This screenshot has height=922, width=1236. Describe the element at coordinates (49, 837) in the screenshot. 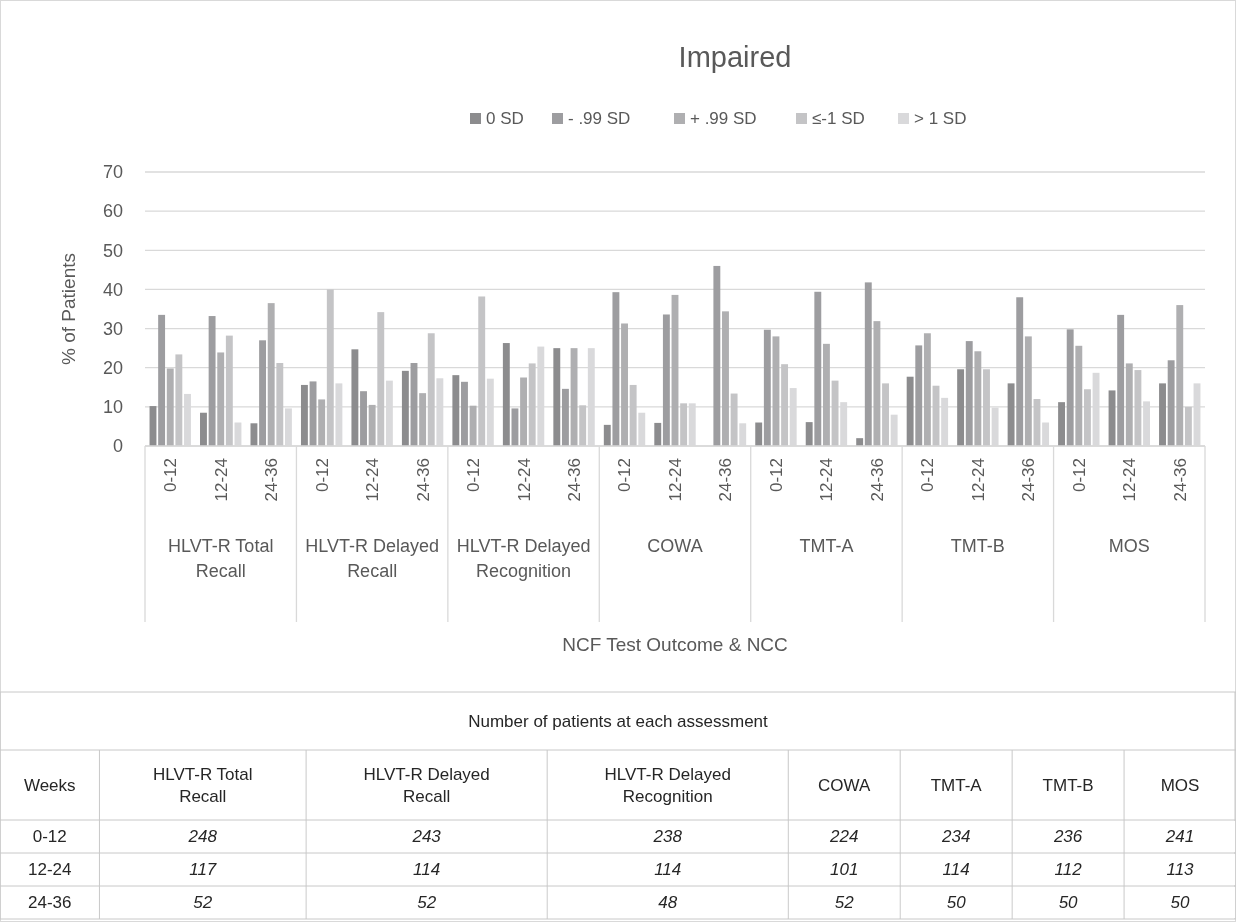

I see `y-tick-label: 0-12` at that location.